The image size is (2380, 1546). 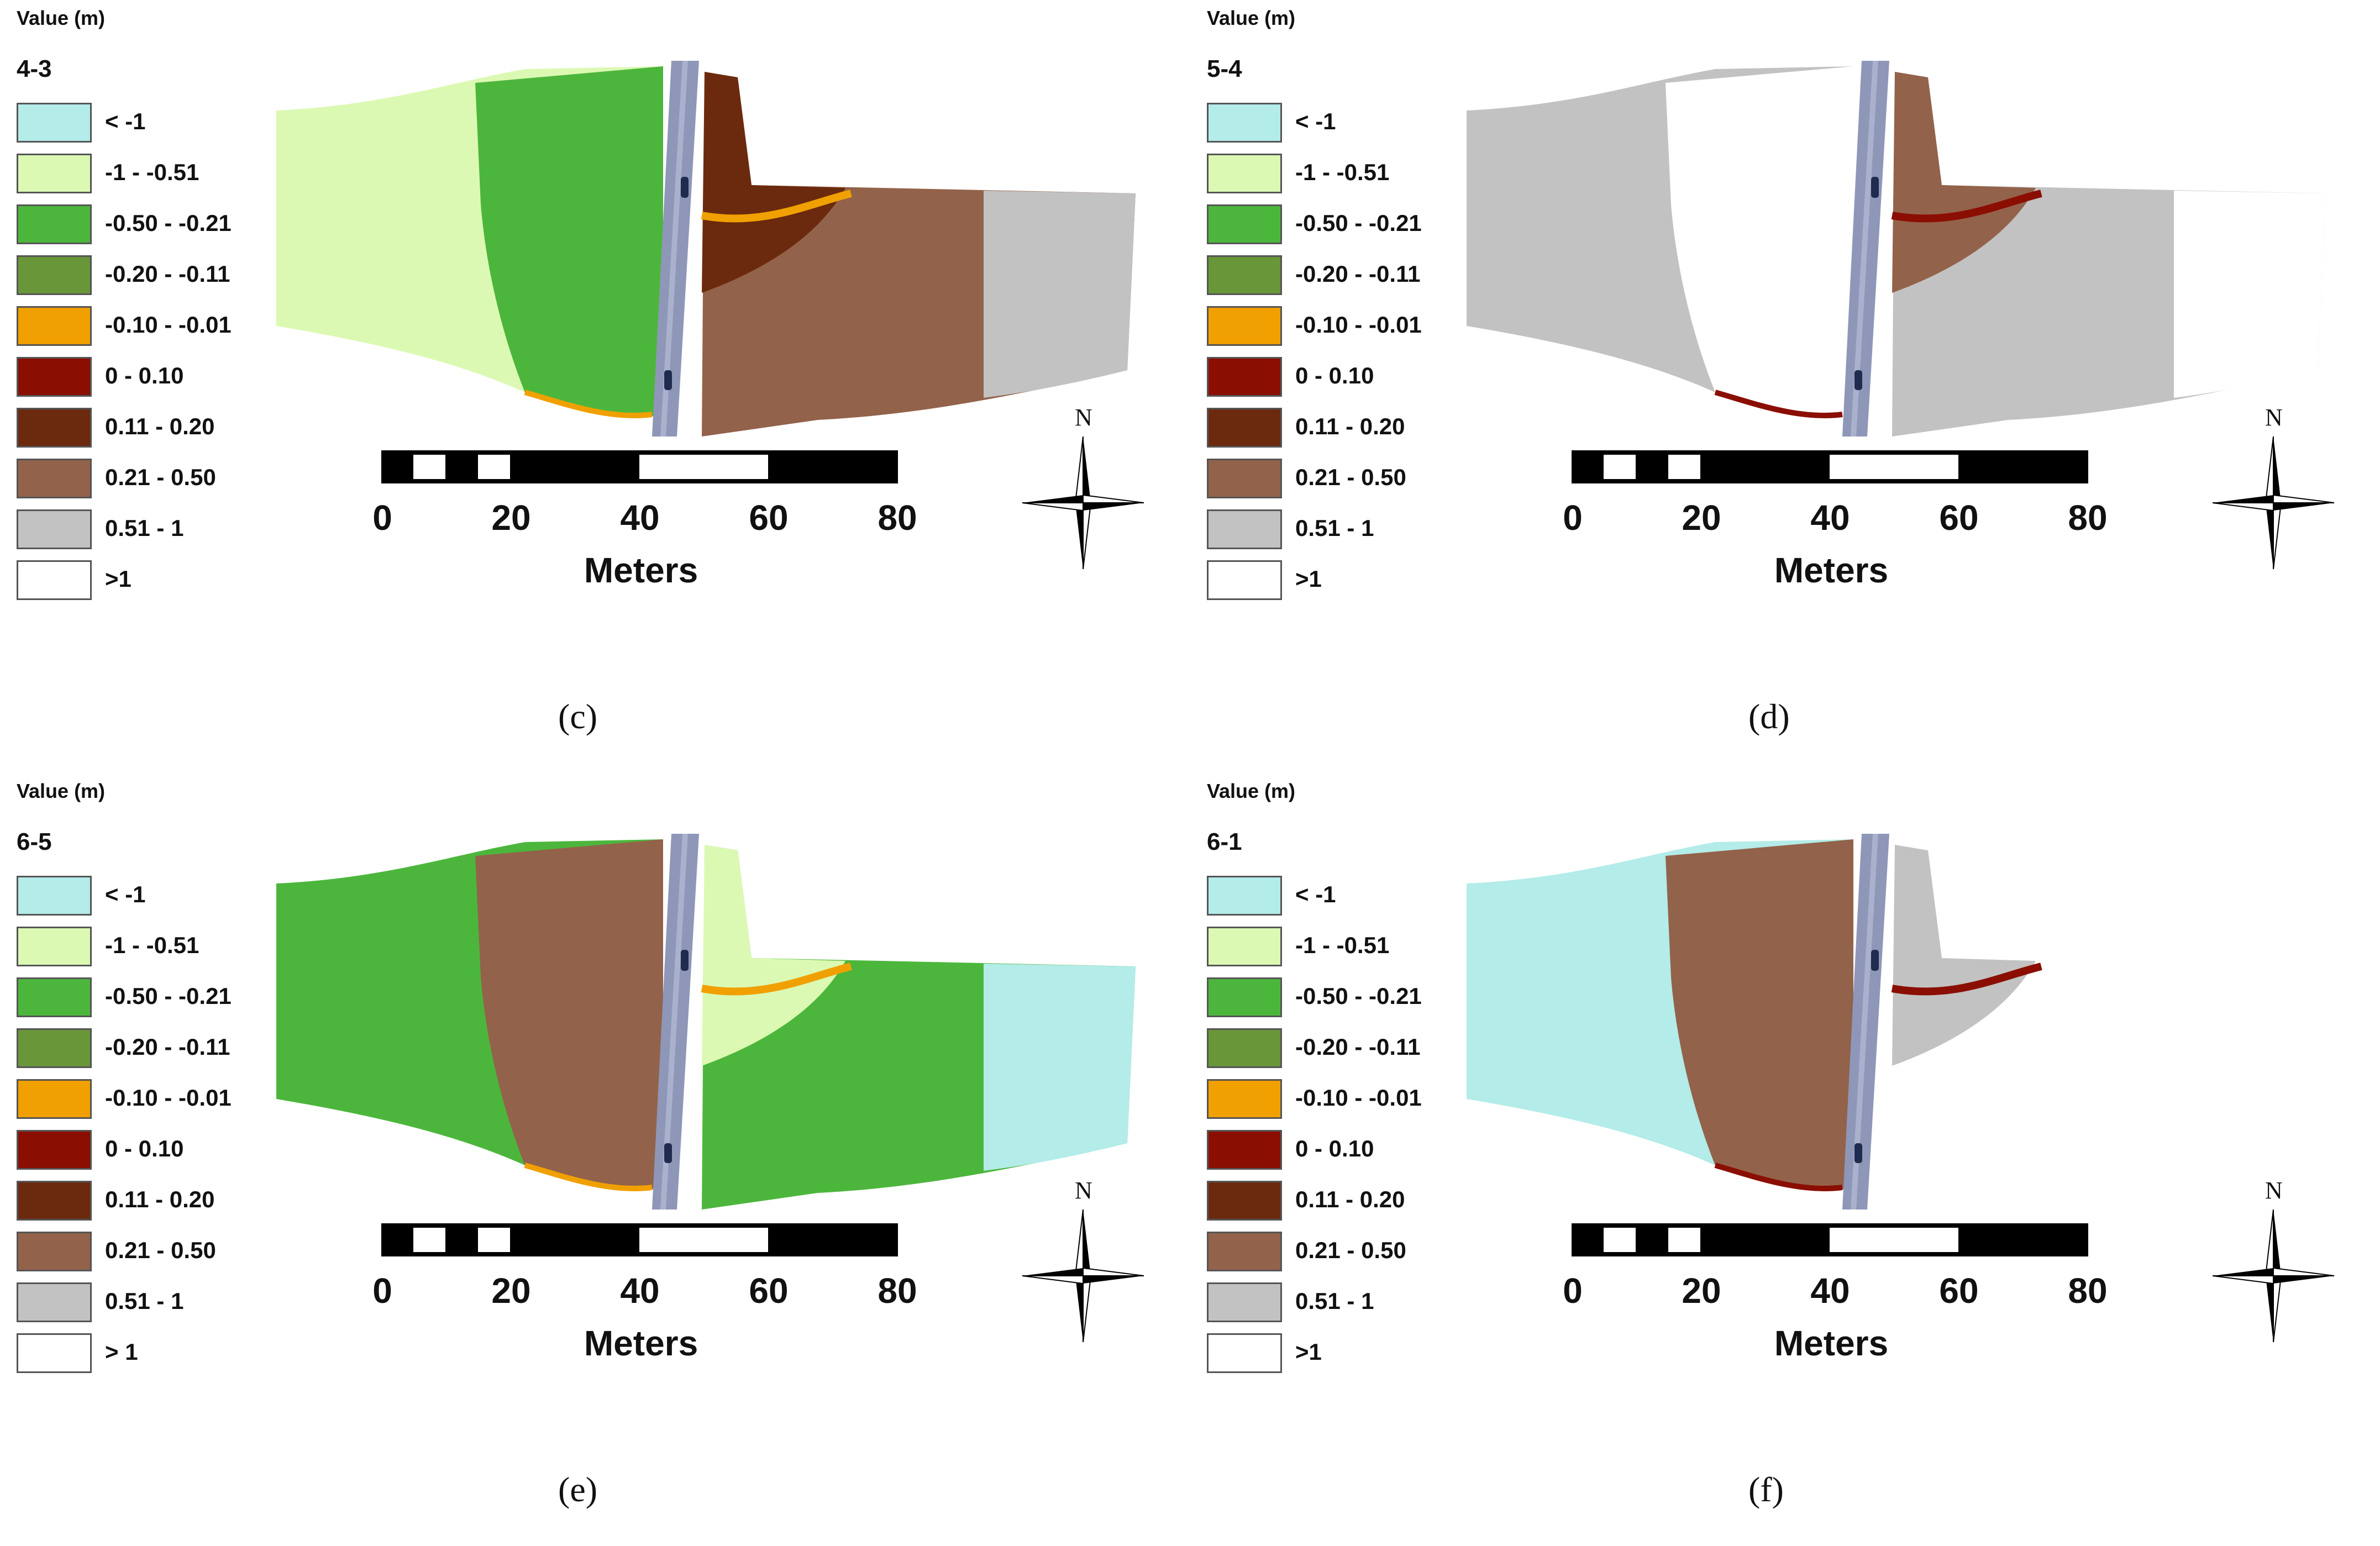 I want to click on layer-name: 6-5, so click(x=34, y=841).